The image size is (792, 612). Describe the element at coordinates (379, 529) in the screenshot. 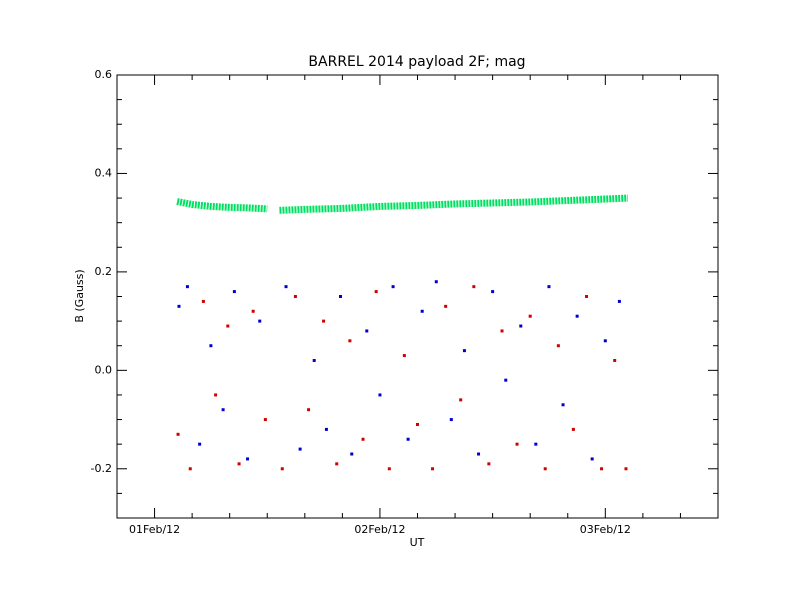

I see `x-tick-label: 02Feb/12` at that location.